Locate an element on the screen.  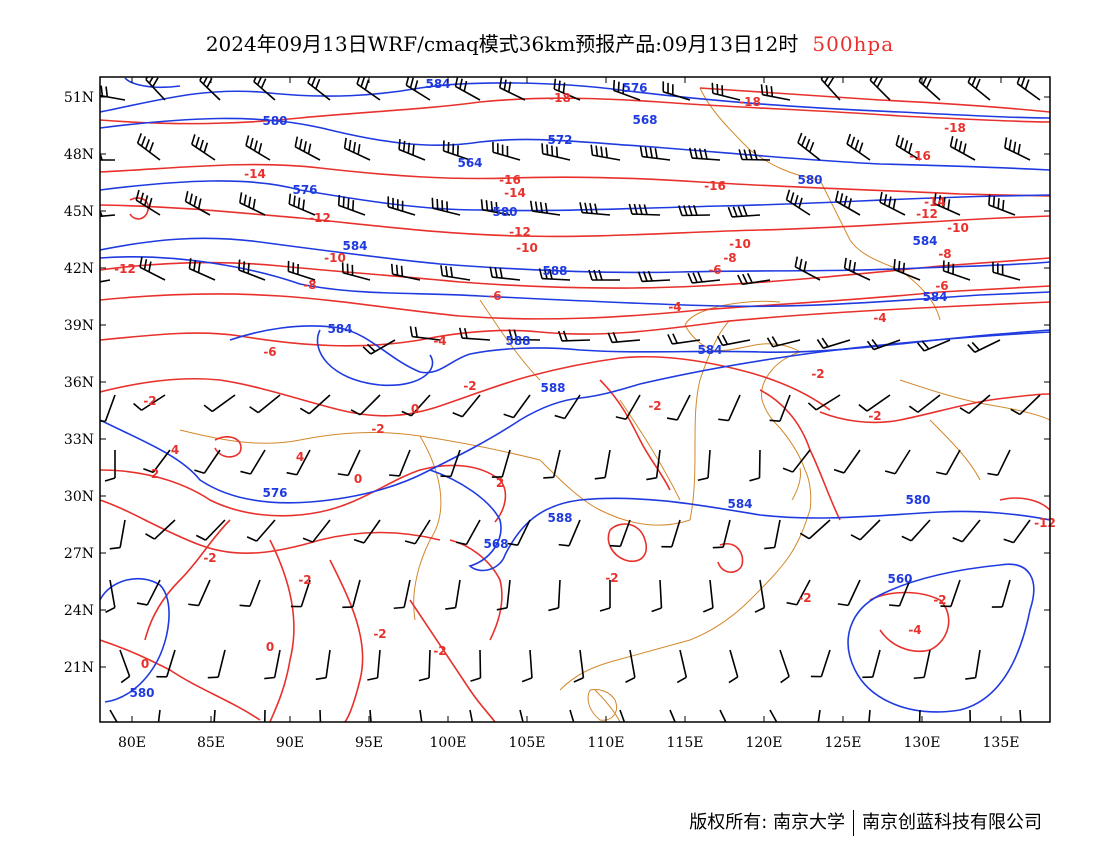
temperature-contour-label: -16 is located at coordinates (510, 180).